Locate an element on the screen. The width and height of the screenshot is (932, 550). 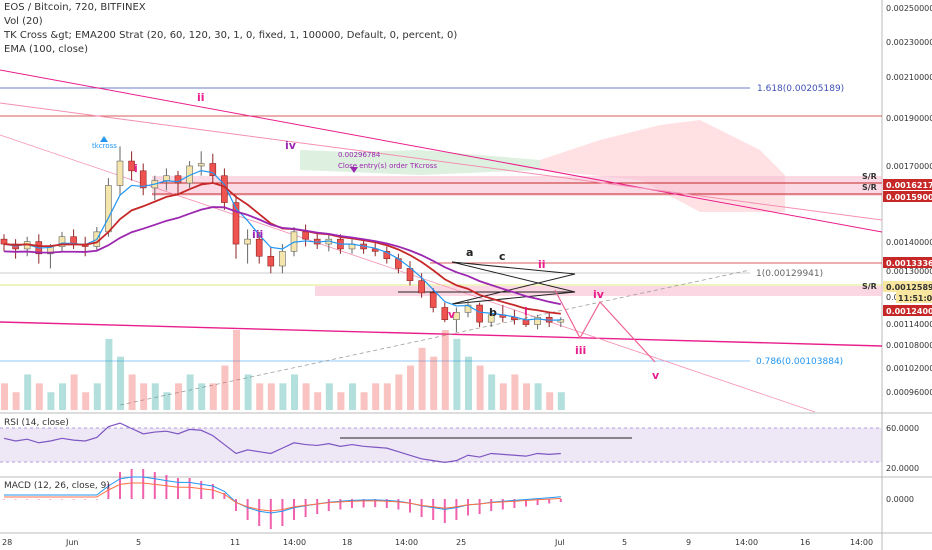
ema-line is located at coordinates (282, 256).